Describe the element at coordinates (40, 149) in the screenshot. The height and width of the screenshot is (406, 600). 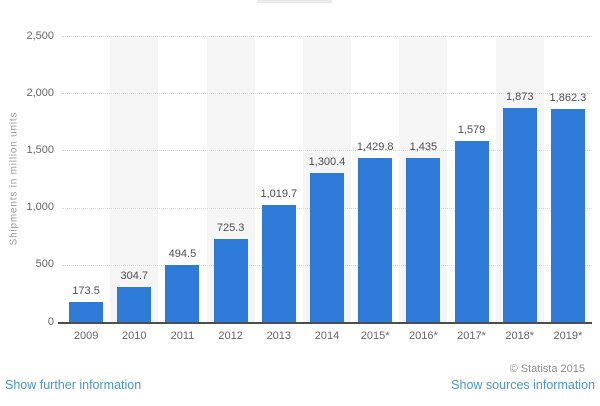
I see `y-tick-label: 1,500` at that location.